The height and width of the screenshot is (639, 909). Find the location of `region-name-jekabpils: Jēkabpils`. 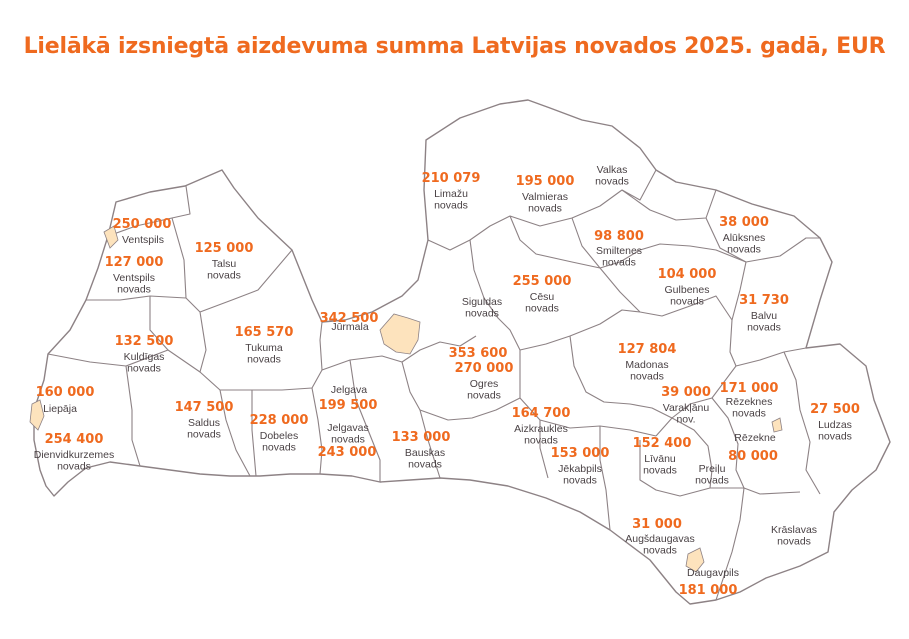

region-name-jekabpils: Jēkabpils is located at coordinates (580, 469).